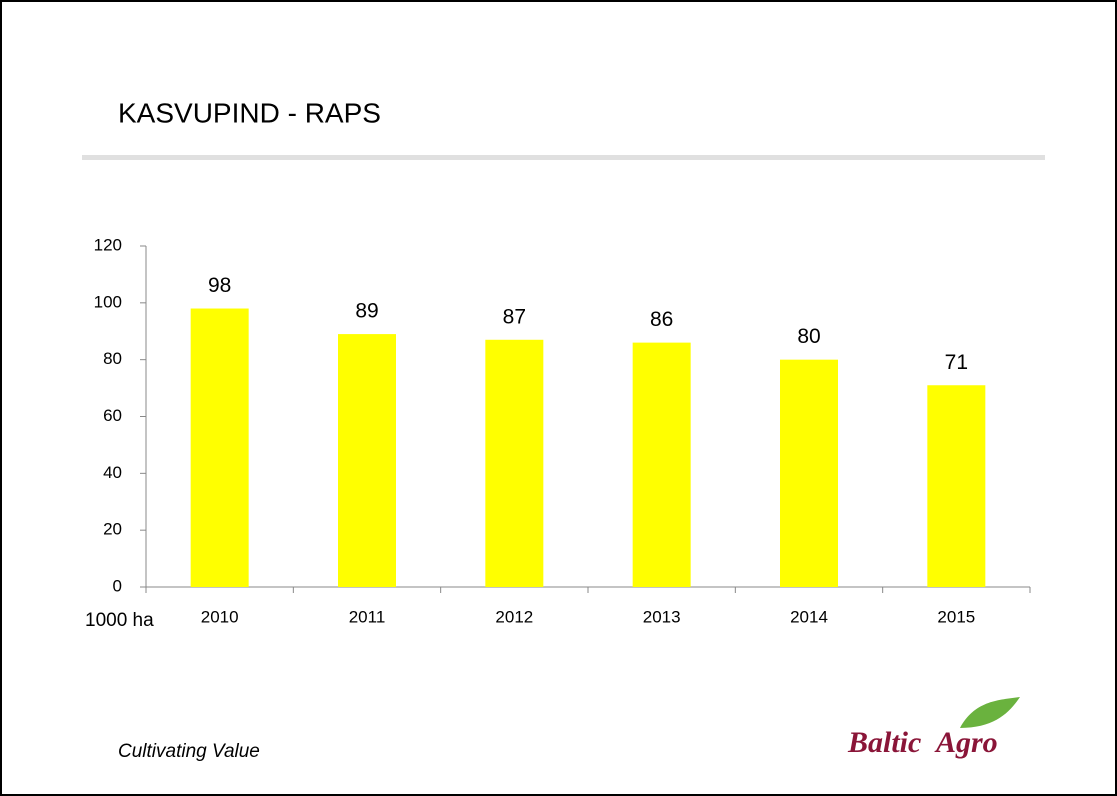 The height and width of the screenshot is (796, 1117). I want to click on slide-title: KASVUPIND - RAPS, so click(249, 112).